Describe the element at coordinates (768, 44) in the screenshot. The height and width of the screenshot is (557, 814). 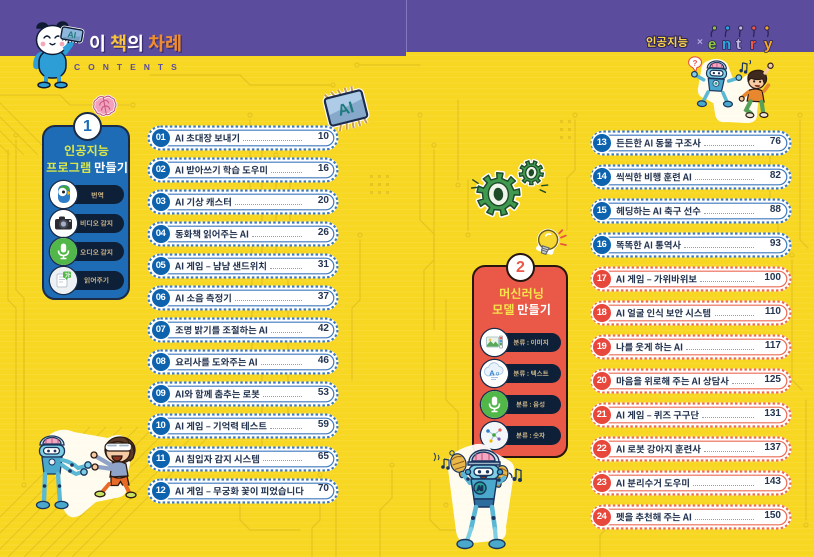
I see `svg-text: y` at that location.